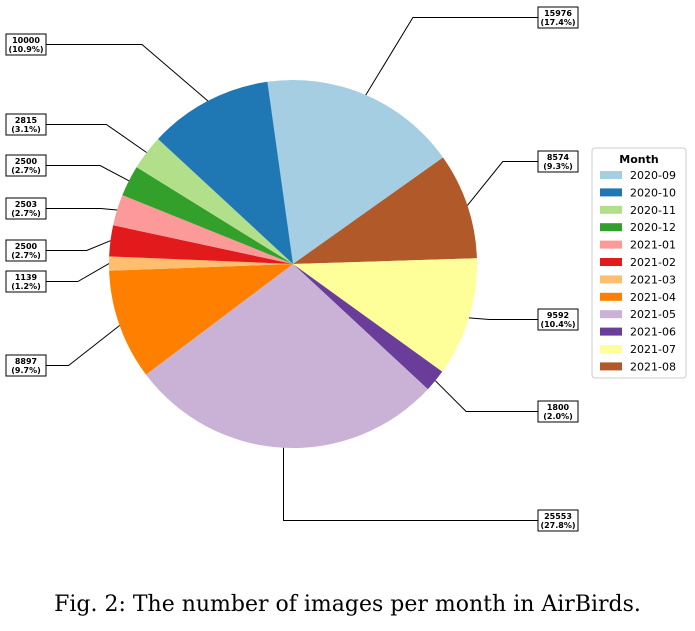 This screenshot has height=631, width=695. Describe the element at coordinates (557, 22) in the screenshot. I see `slice-percent: (17.4%)` at that location.